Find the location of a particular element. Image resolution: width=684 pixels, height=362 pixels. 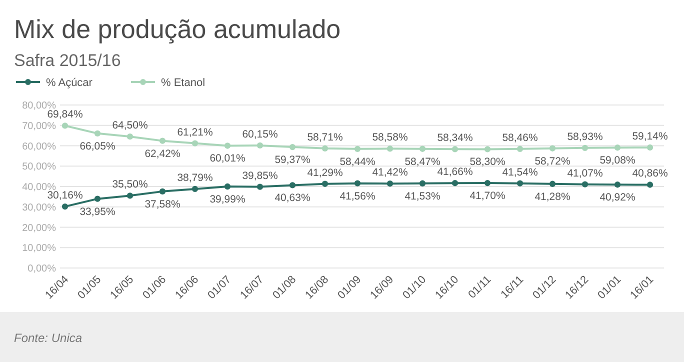

data-label: 58,44% is located at coordinates (358, 162).